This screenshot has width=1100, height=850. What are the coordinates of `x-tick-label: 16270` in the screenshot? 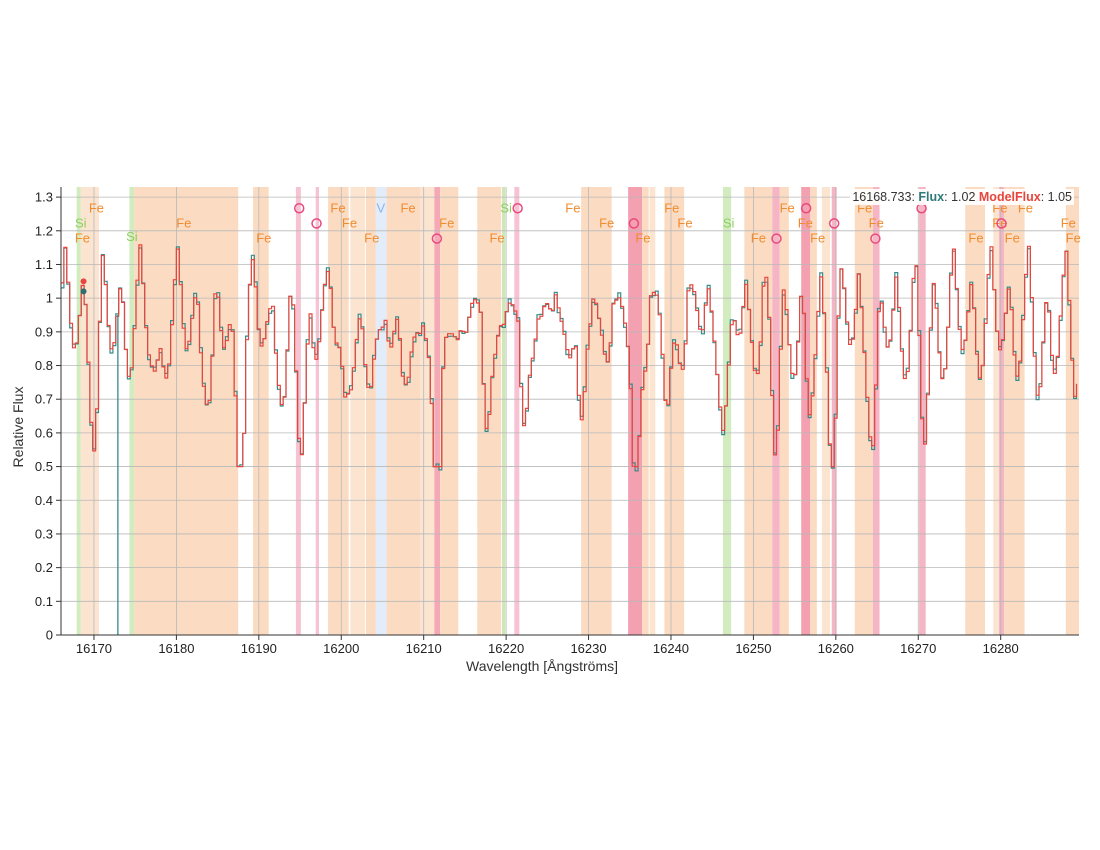 It's located at (918, 648).